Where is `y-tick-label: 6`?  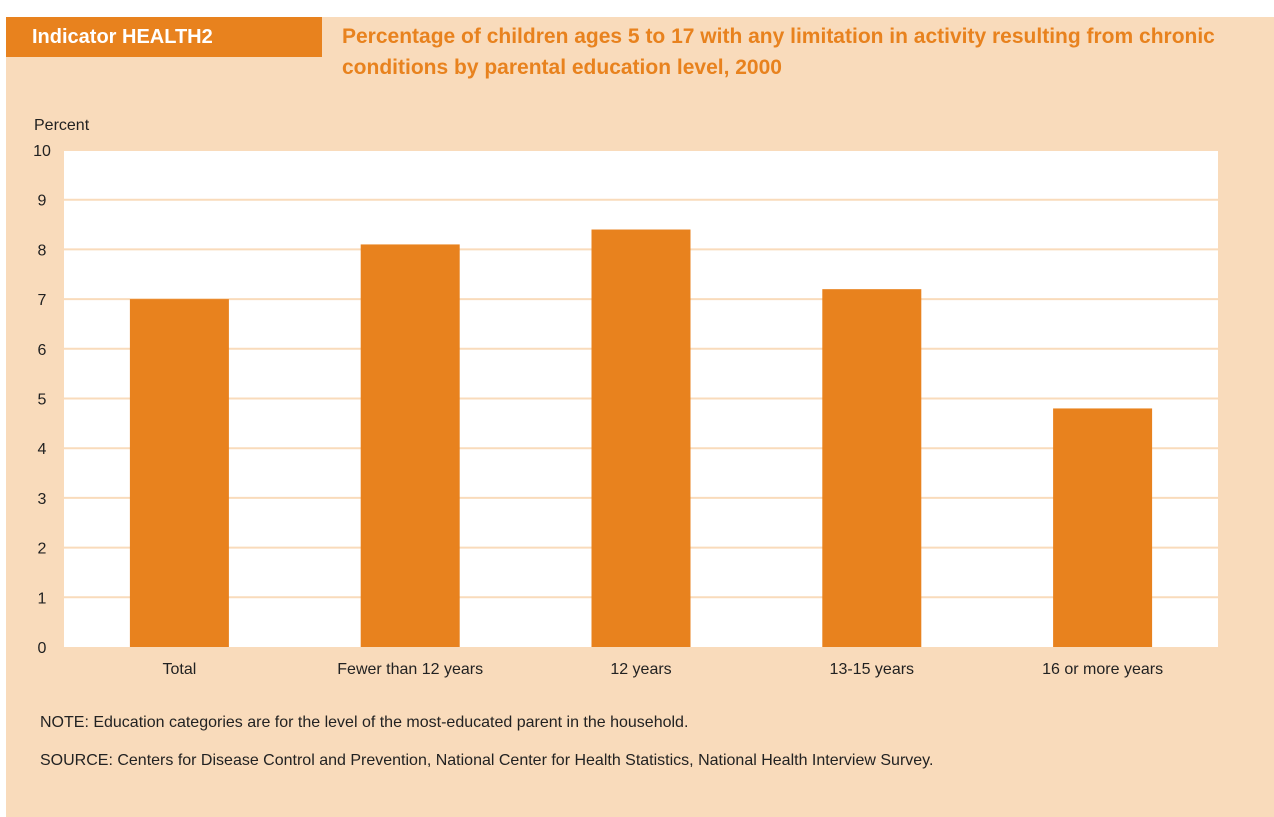 y-tick-label: 6 is located at coordinates (42, 350).